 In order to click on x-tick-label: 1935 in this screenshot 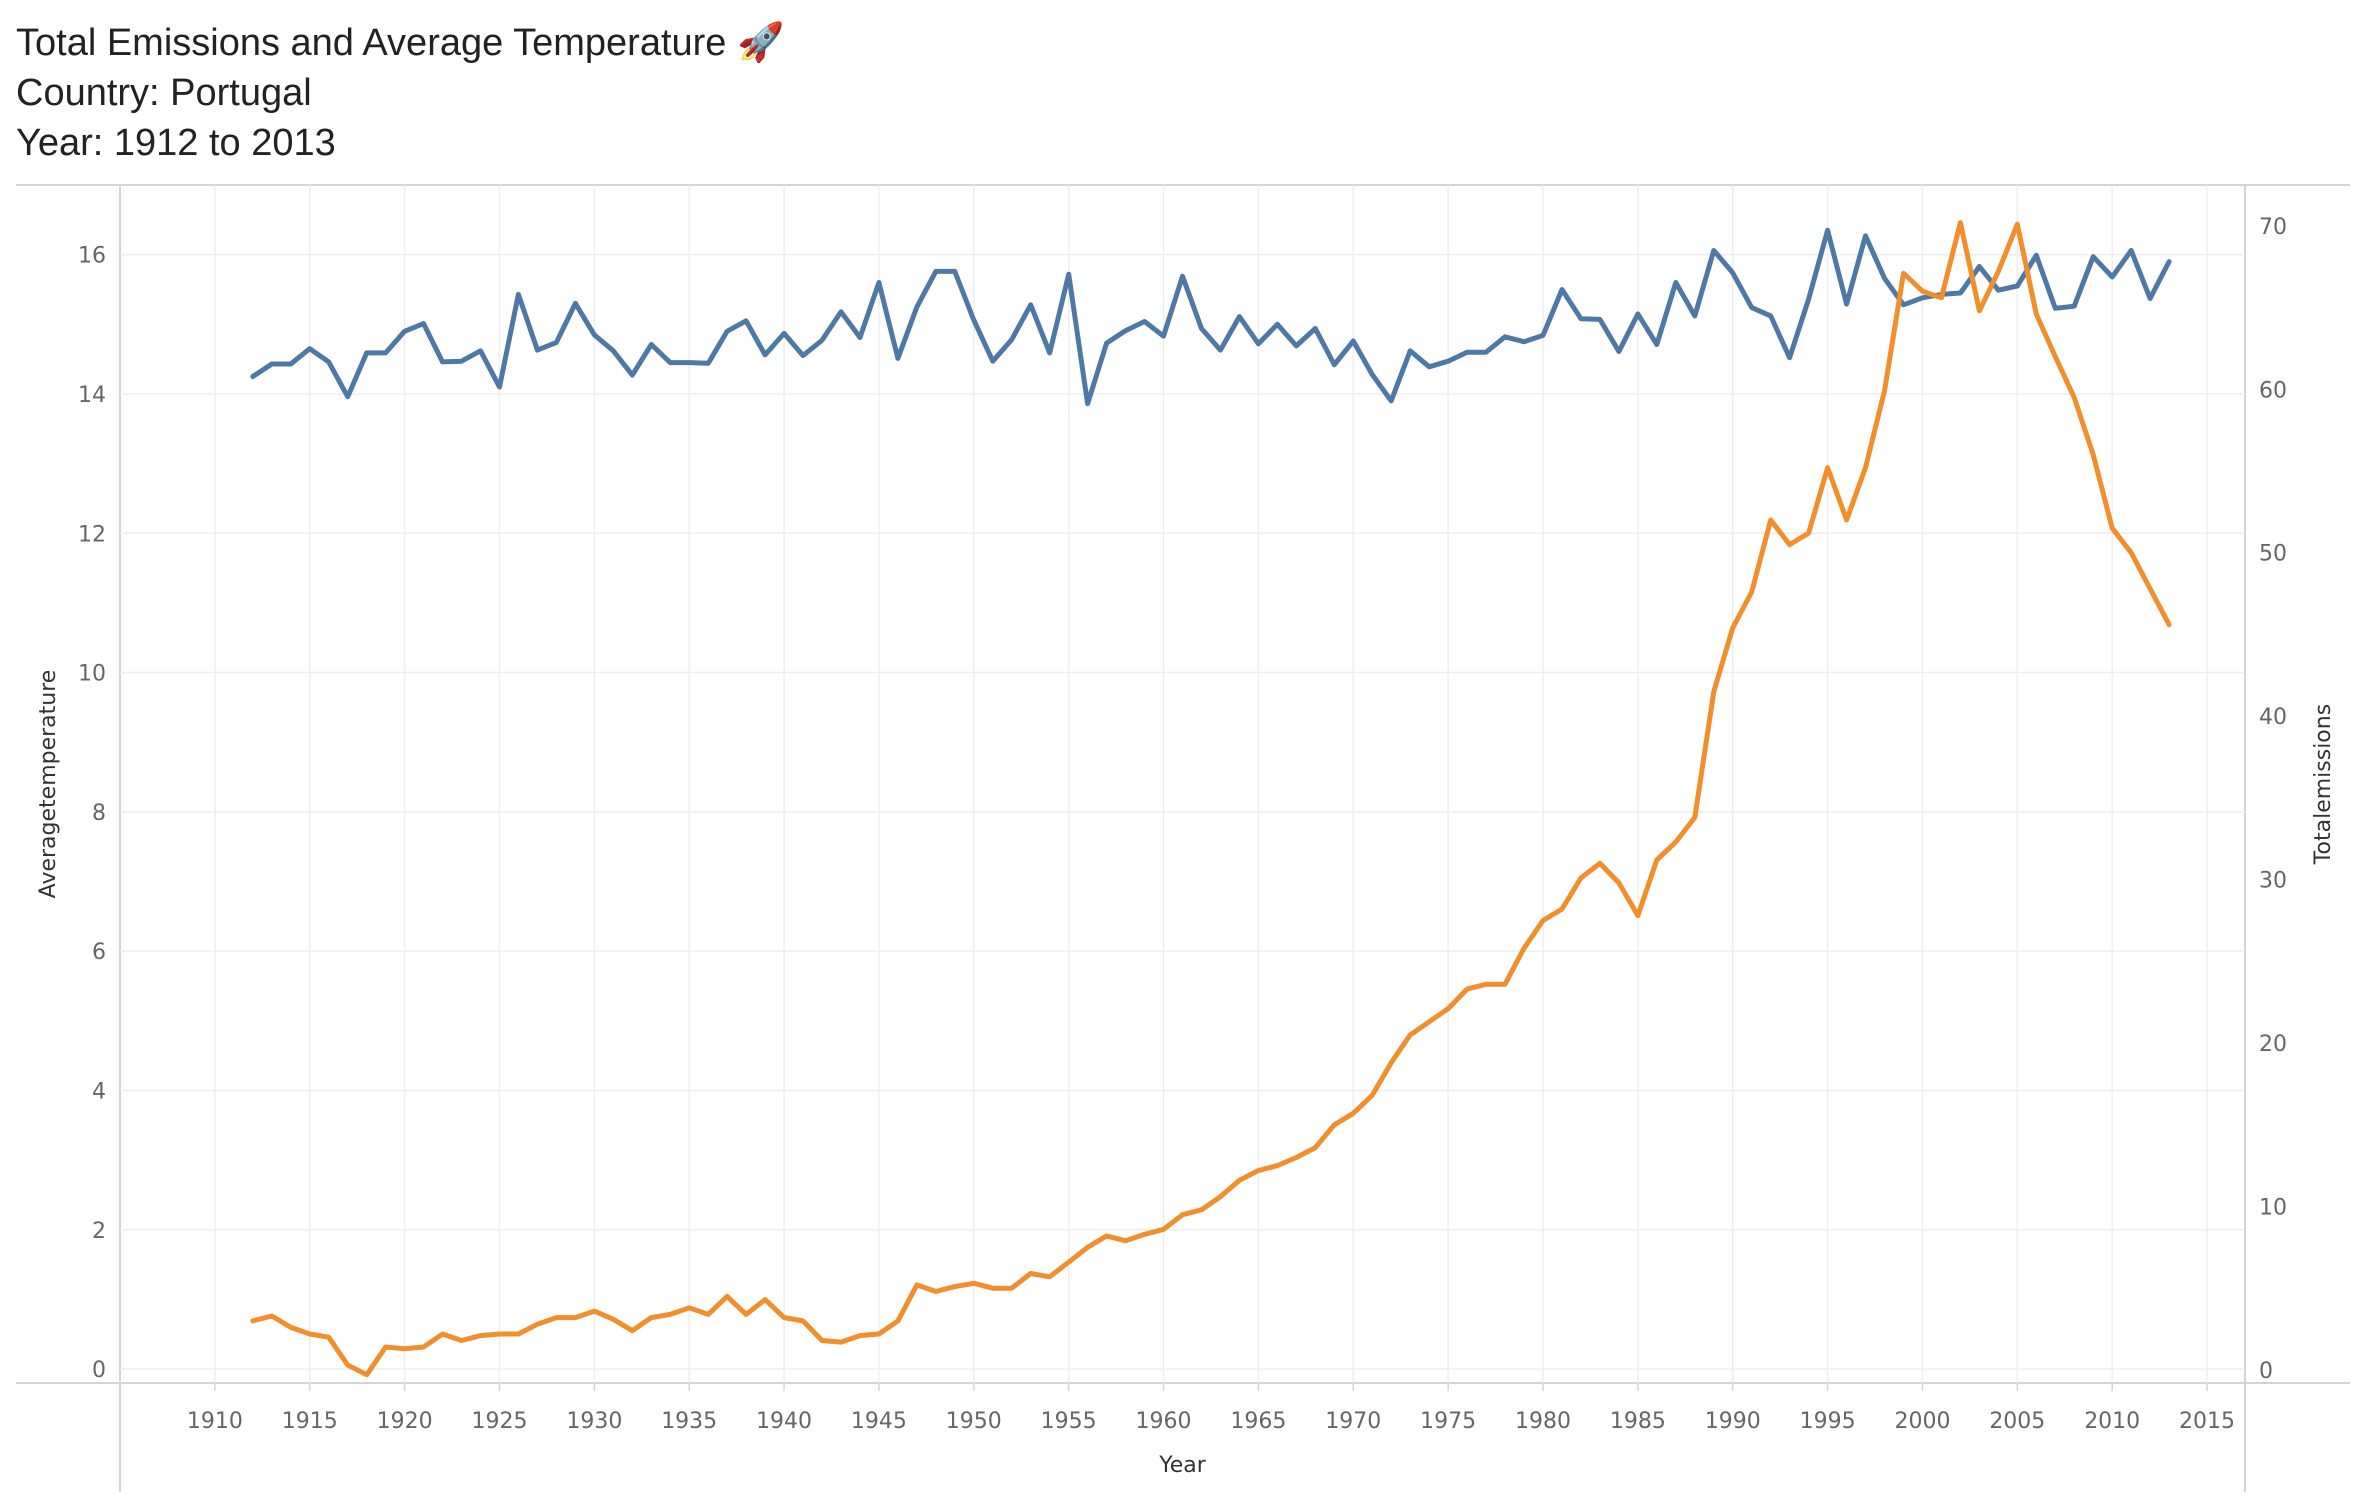, I will do `click(689, 1421)`.